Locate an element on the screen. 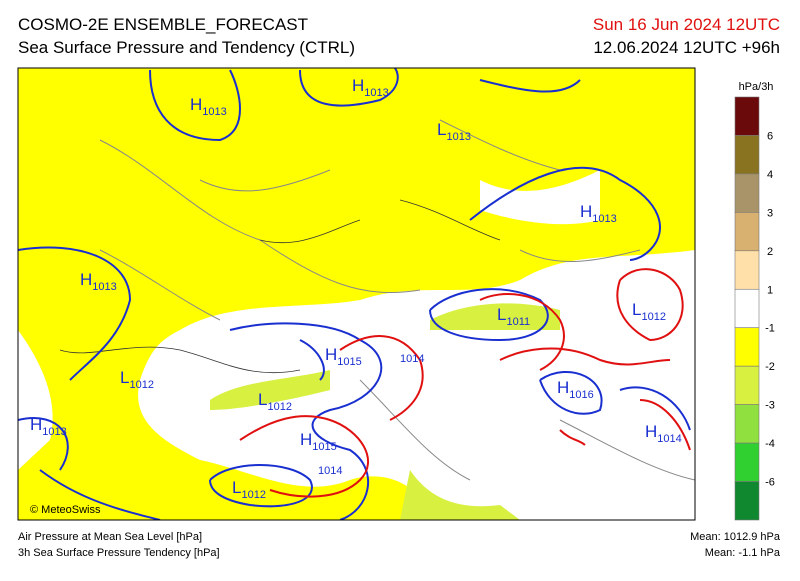 The image size is (800, 581). pressure-label: H1014 is located at coordinates (663, 433).